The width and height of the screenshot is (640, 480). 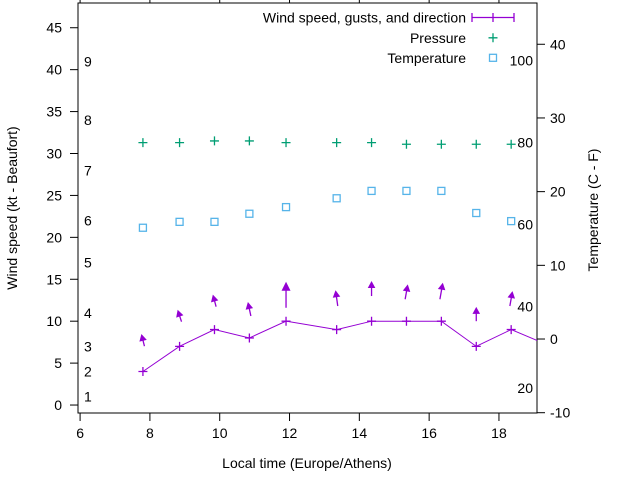 I want to click on left-tick-label: 15, so click(x=54, y=279).